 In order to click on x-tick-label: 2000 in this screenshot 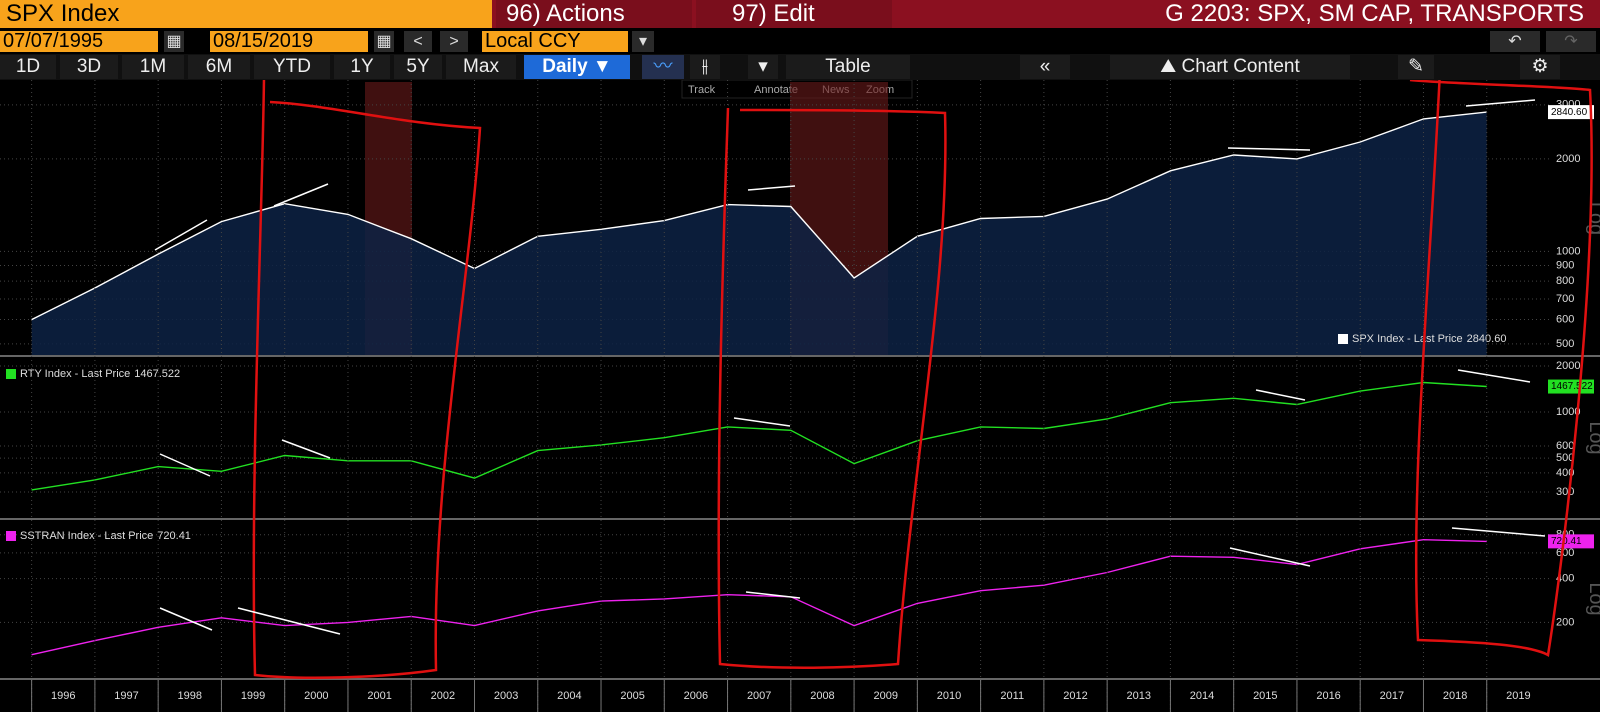, I will do `click(316, 696)`.